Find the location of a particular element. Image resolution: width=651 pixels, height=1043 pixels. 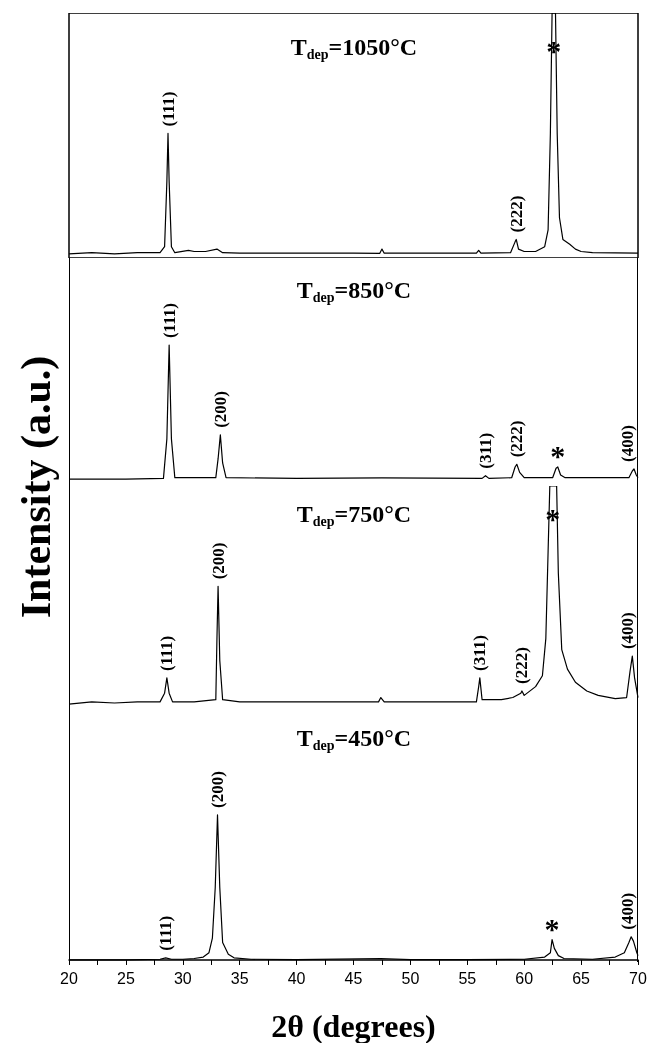

x-tick-label: 35 is located at coordinates (239, 978).